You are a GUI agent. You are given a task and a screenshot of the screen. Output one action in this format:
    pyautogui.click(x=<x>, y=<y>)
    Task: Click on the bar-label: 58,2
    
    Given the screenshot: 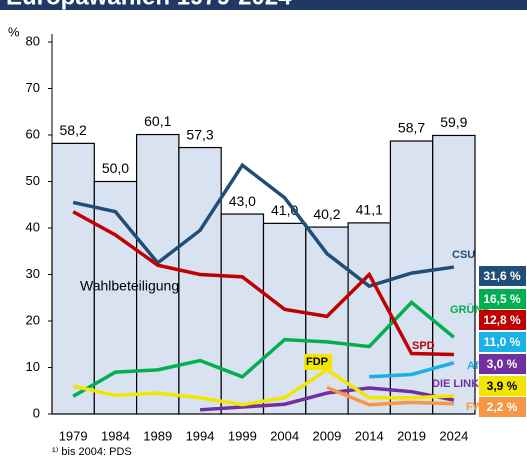 What is the action you would take?
    pyautogui.click(x=73, y=130)
    